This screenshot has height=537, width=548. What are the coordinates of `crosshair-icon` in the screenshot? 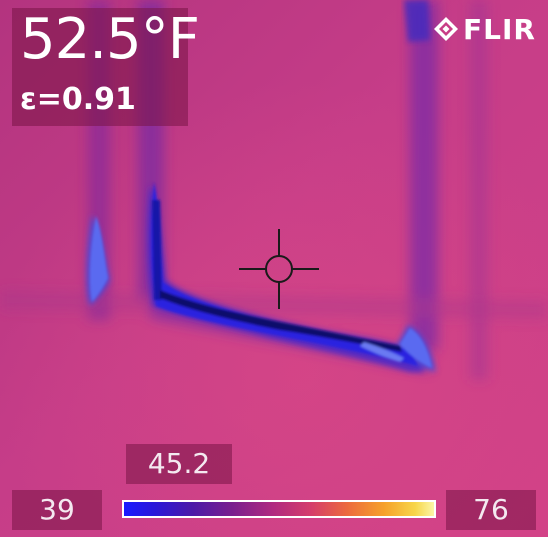 It's located at (279, 269).